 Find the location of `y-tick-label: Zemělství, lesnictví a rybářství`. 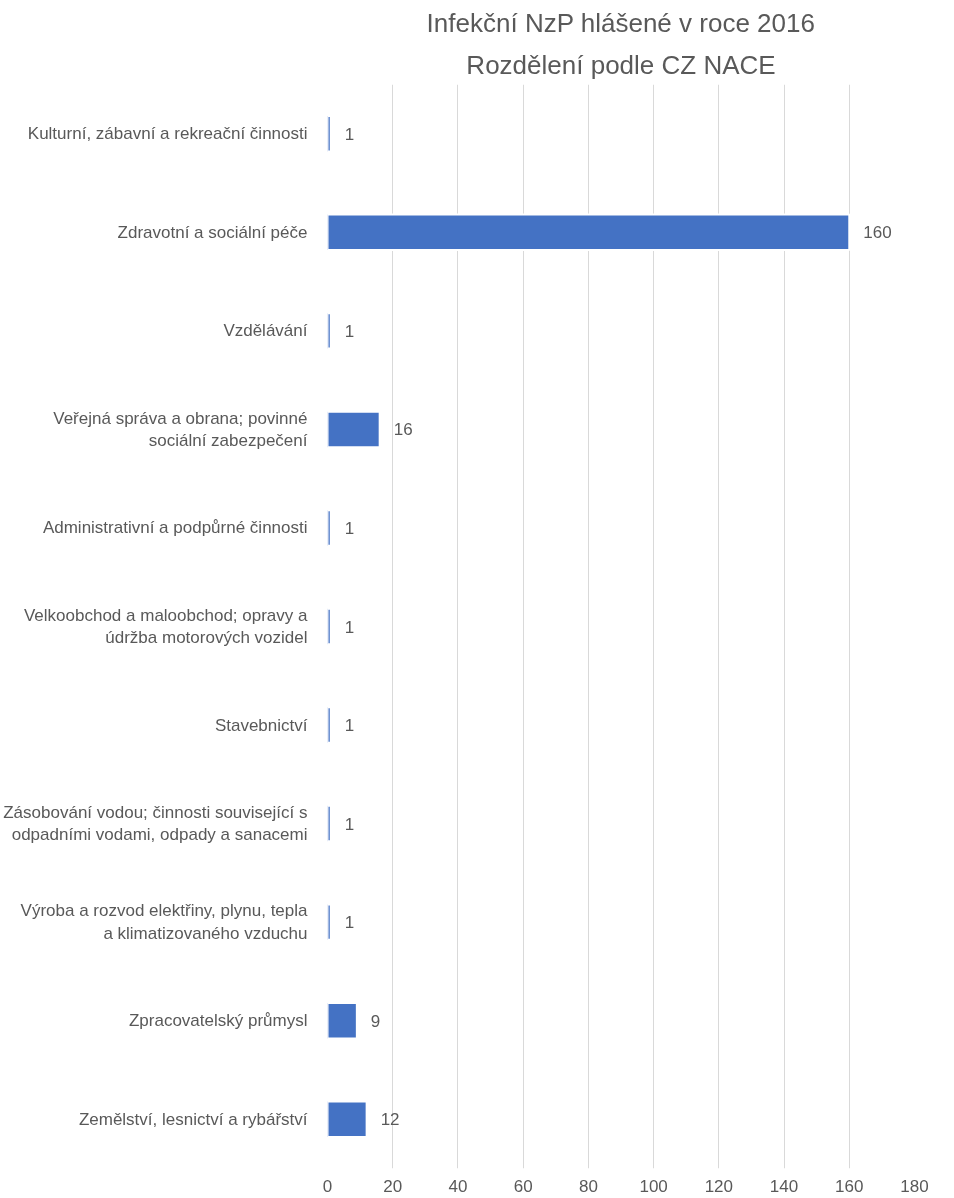

y-tick-label: Zemělství, lesnictví a rybářství is located at coordinates (193, 1119).